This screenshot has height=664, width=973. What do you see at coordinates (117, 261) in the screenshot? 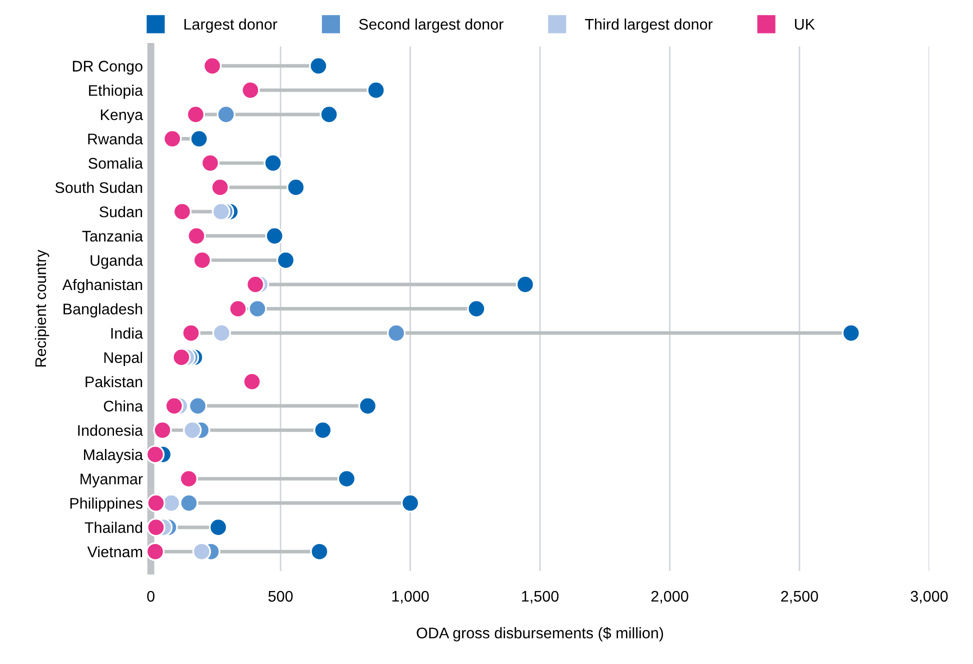
I see `y-tick-label: Uganda` at bounding box center [117, 261].